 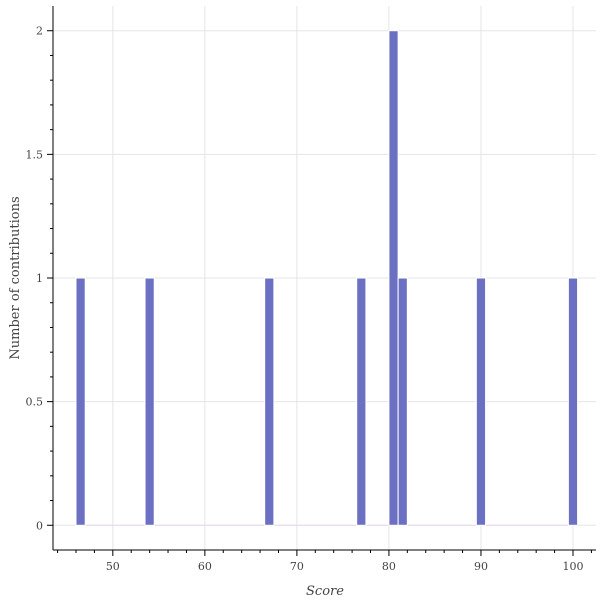 I want to click on x-tick-label: 60, so click(x=205, y=566).